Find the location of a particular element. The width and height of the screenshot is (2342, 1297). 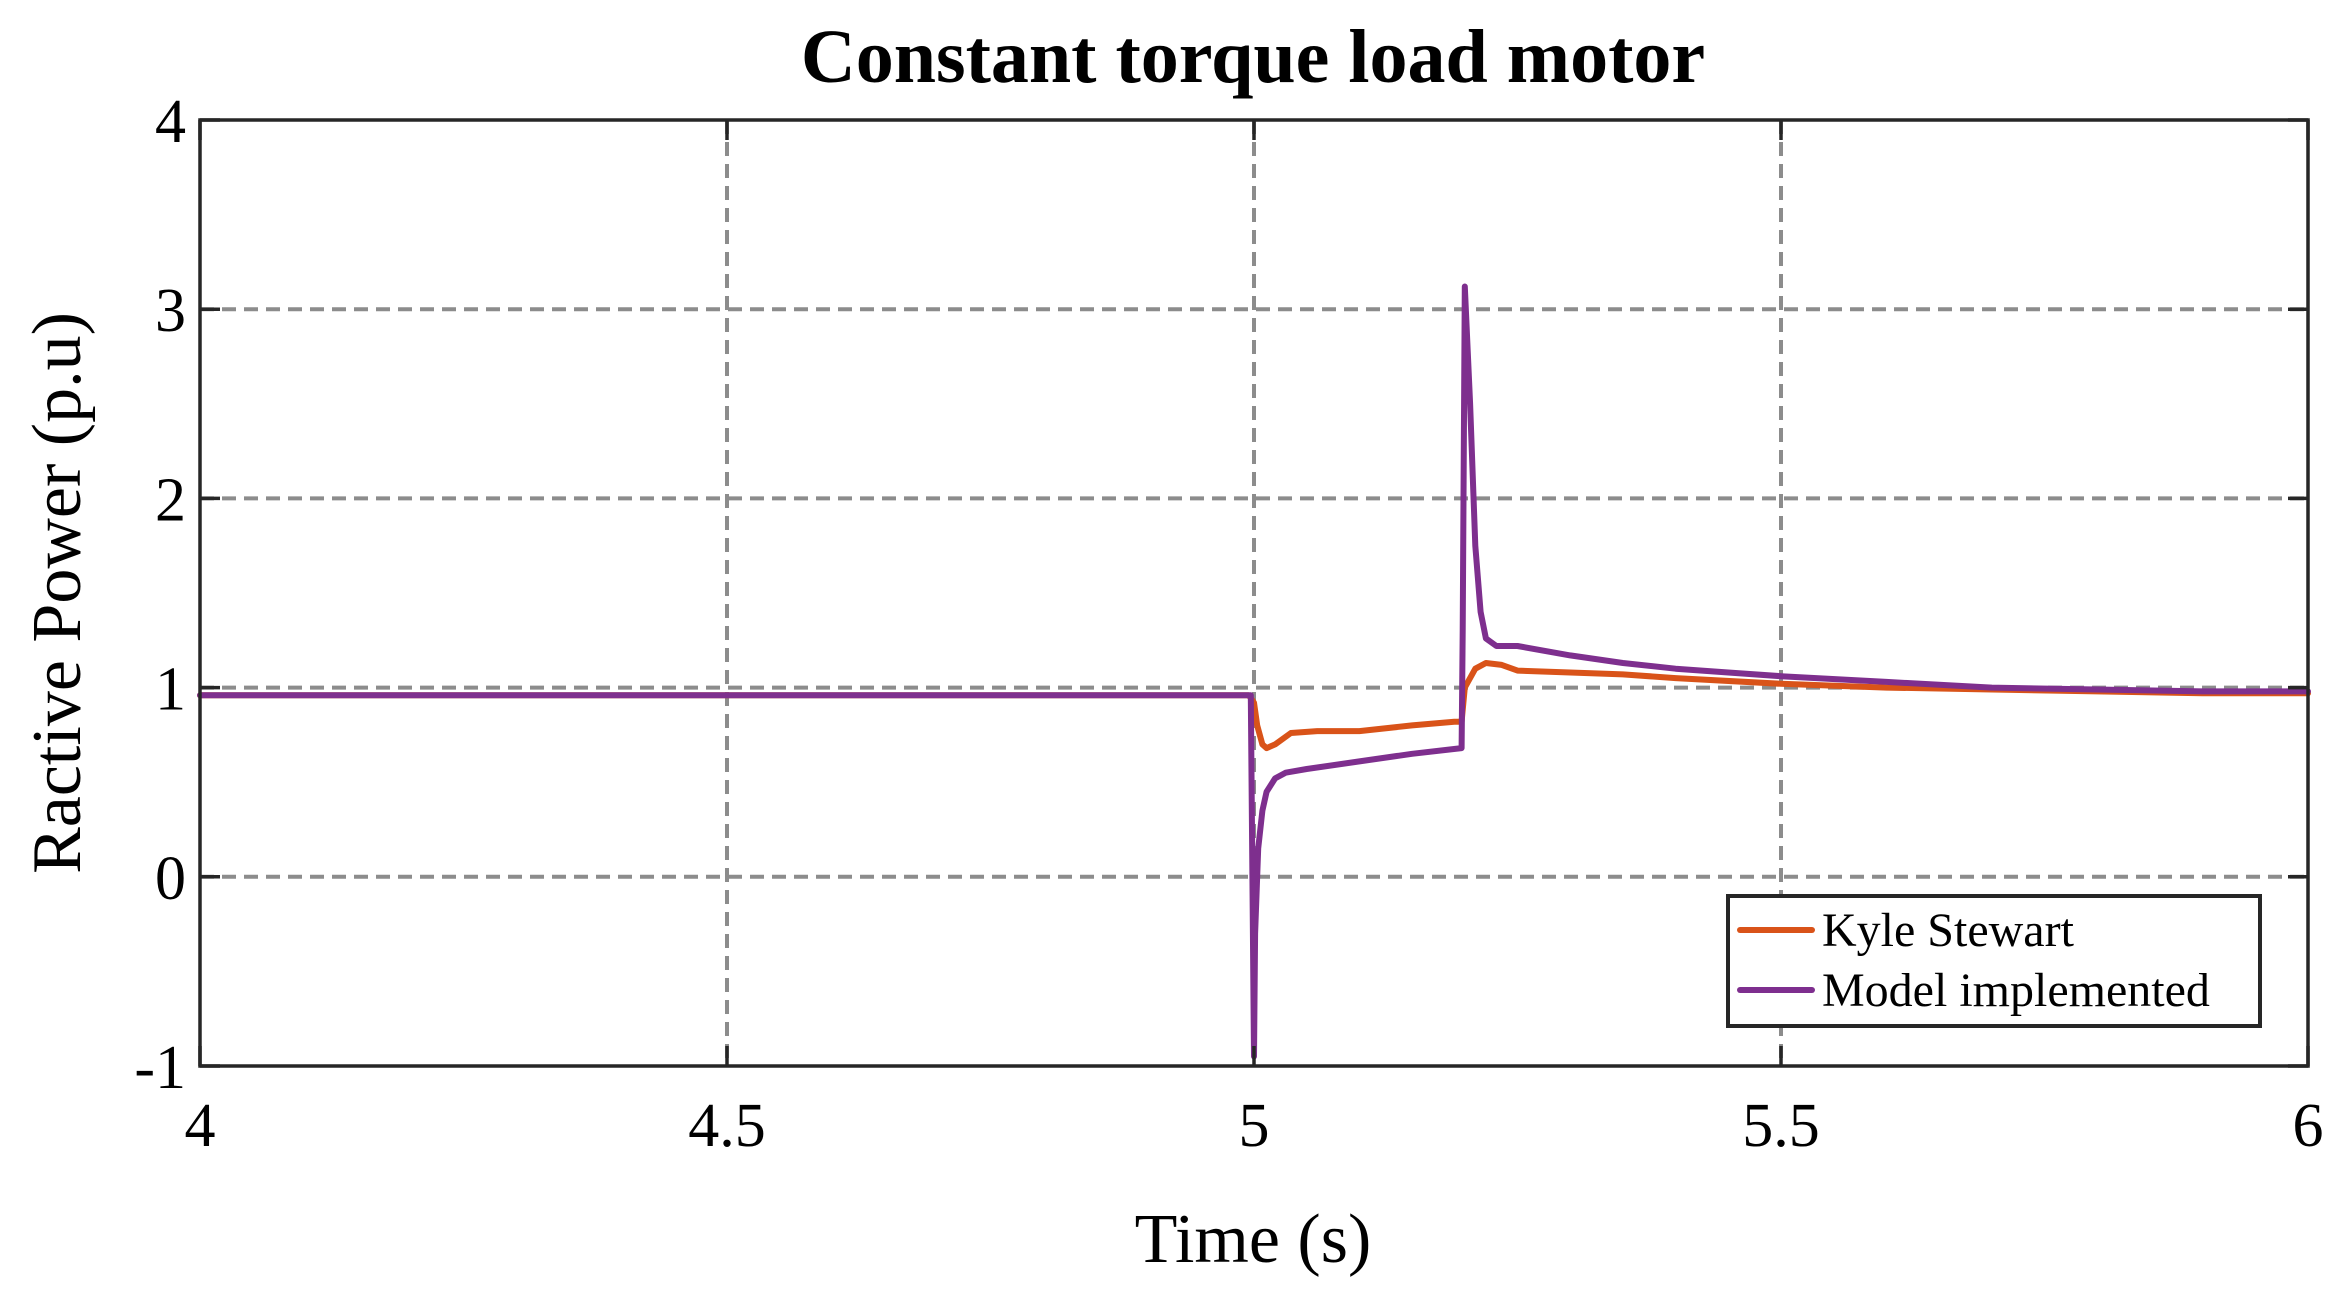

legend-box is located at coordinates (1994, 961).